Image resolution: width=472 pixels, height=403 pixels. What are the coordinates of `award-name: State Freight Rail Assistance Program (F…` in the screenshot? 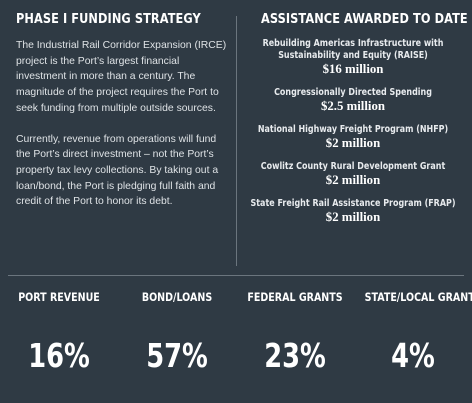 It's located at (353, 203).